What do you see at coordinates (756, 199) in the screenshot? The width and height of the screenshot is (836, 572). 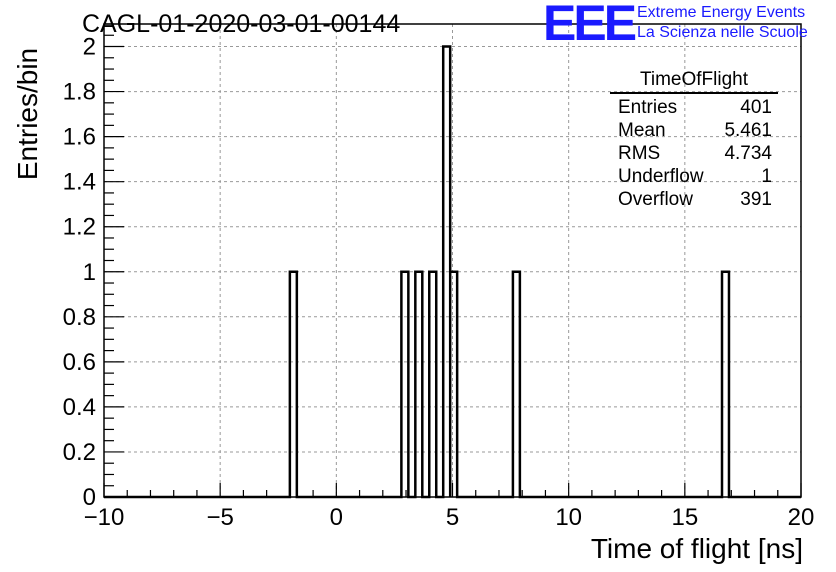 I see `stats-value: 391` at bounding box center [756, 199].